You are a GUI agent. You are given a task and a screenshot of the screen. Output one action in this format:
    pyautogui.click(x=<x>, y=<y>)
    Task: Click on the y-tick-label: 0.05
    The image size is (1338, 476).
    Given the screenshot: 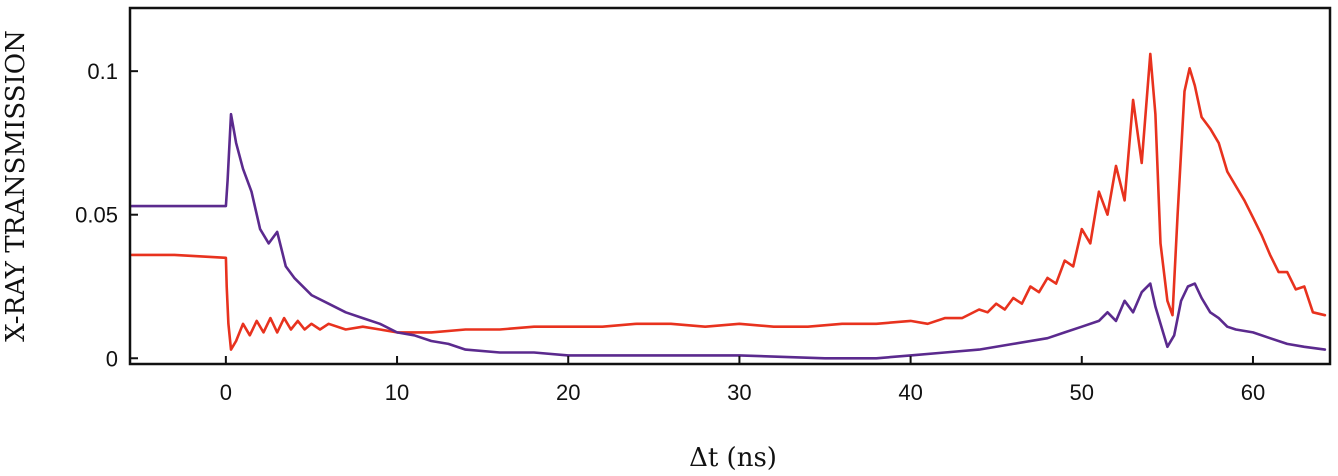 What is the action you would take?
    pyautogui.click(x=96, y=215)
    